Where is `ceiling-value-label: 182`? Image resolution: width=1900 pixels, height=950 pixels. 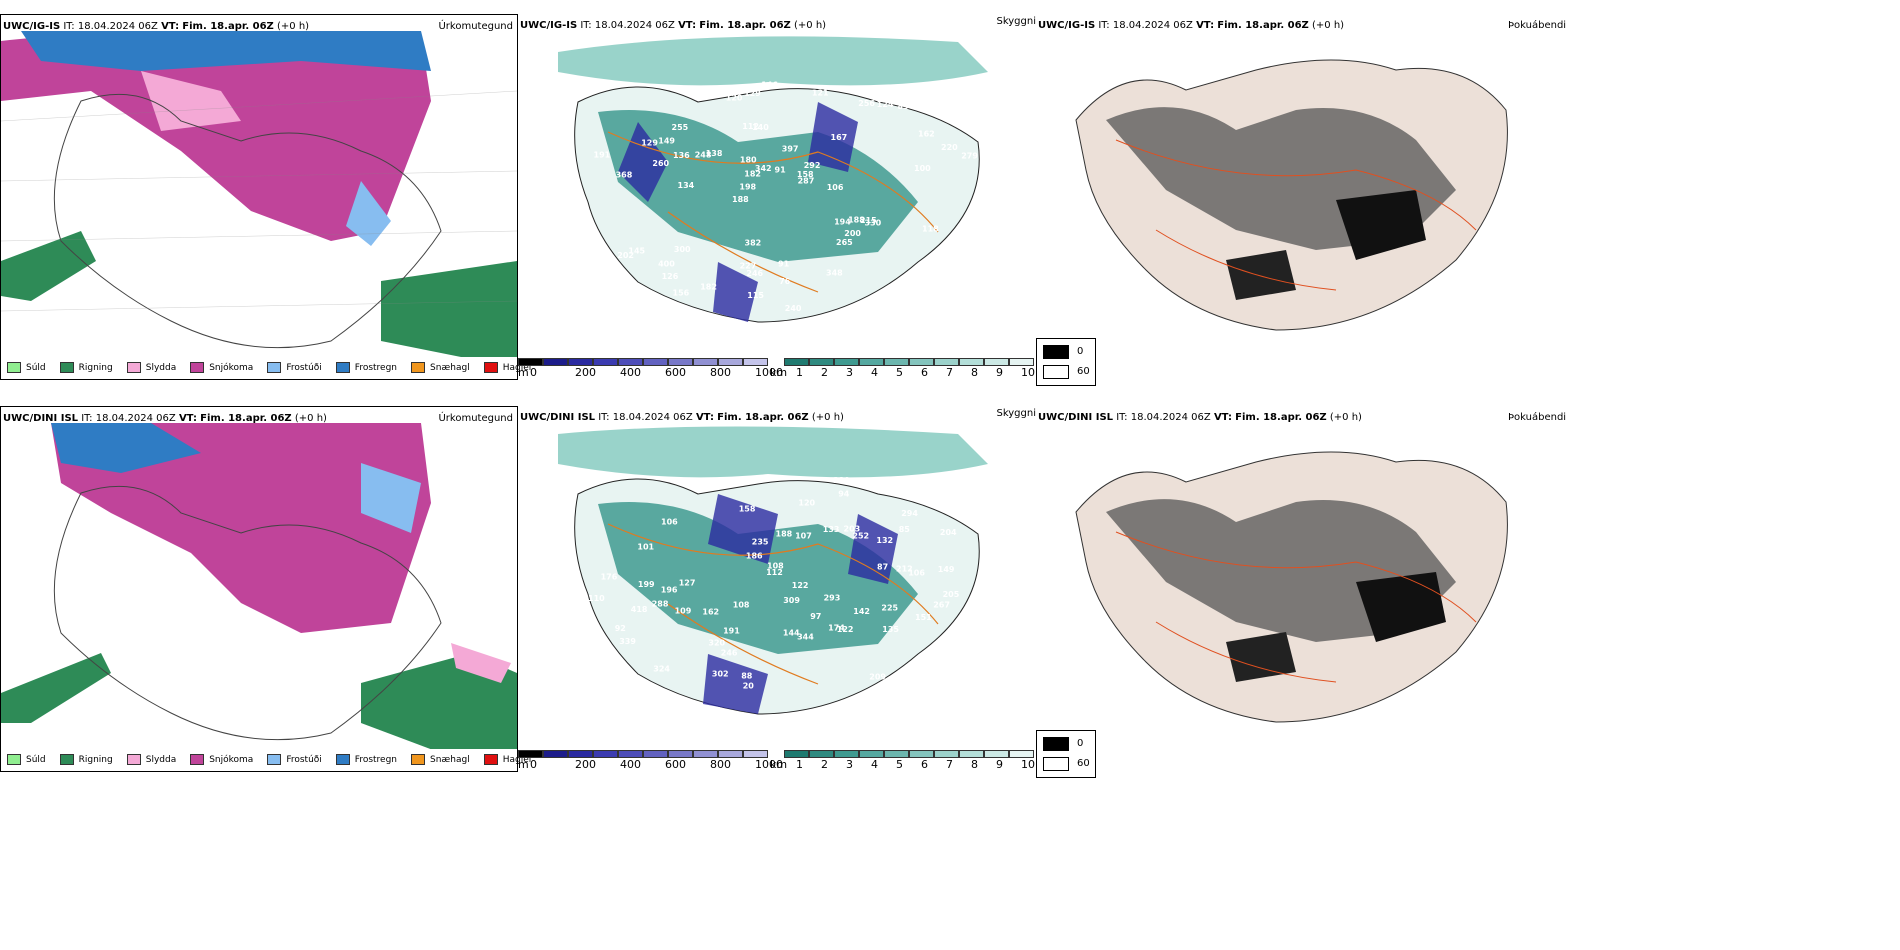 ceiling-value-label: 182 is located at coordinates (708, 287).